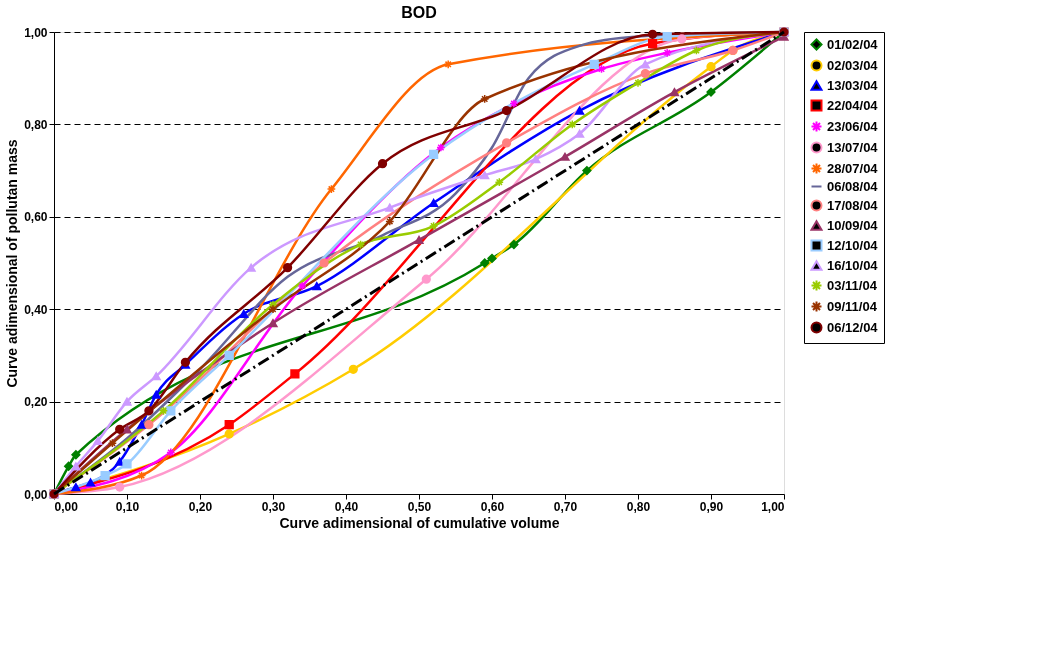  What do you see at coordinates (200, 506) in the screenshot?
I see `x-tick-label: 0,20` at bounding box center [200, 506].